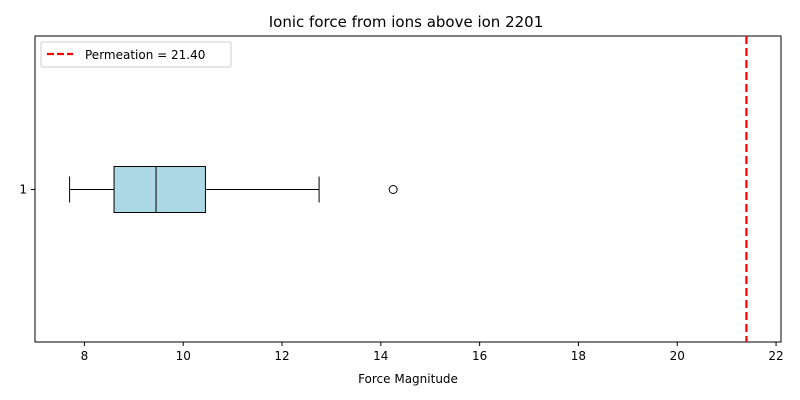 The height and width of the screenshot is (400, 800). Describe the element at coordinates (23, 190) in the screenshot. I see `y-tick-label: 1` at that location.